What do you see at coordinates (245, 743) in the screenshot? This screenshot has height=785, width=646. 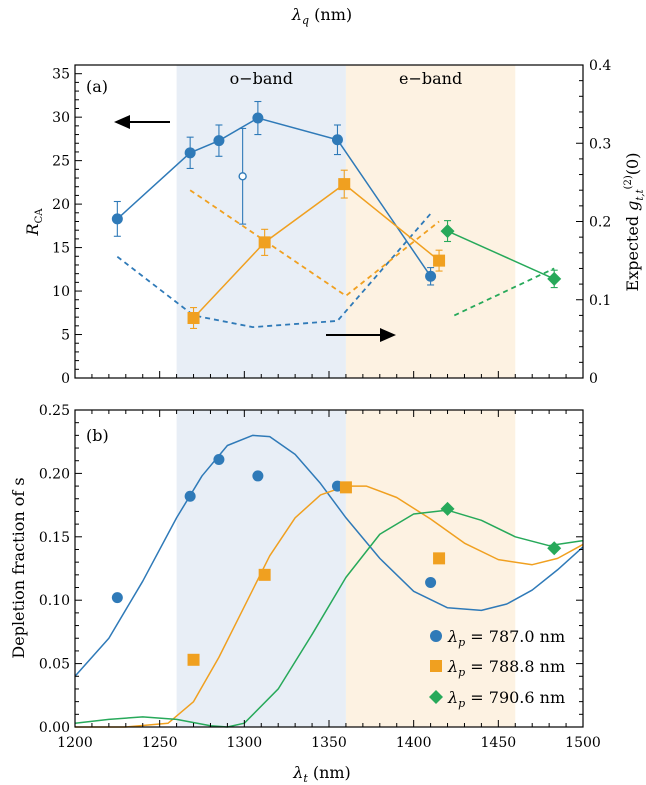 I see `bottom-tick-label: 1300` at bounding box center [245, 743].